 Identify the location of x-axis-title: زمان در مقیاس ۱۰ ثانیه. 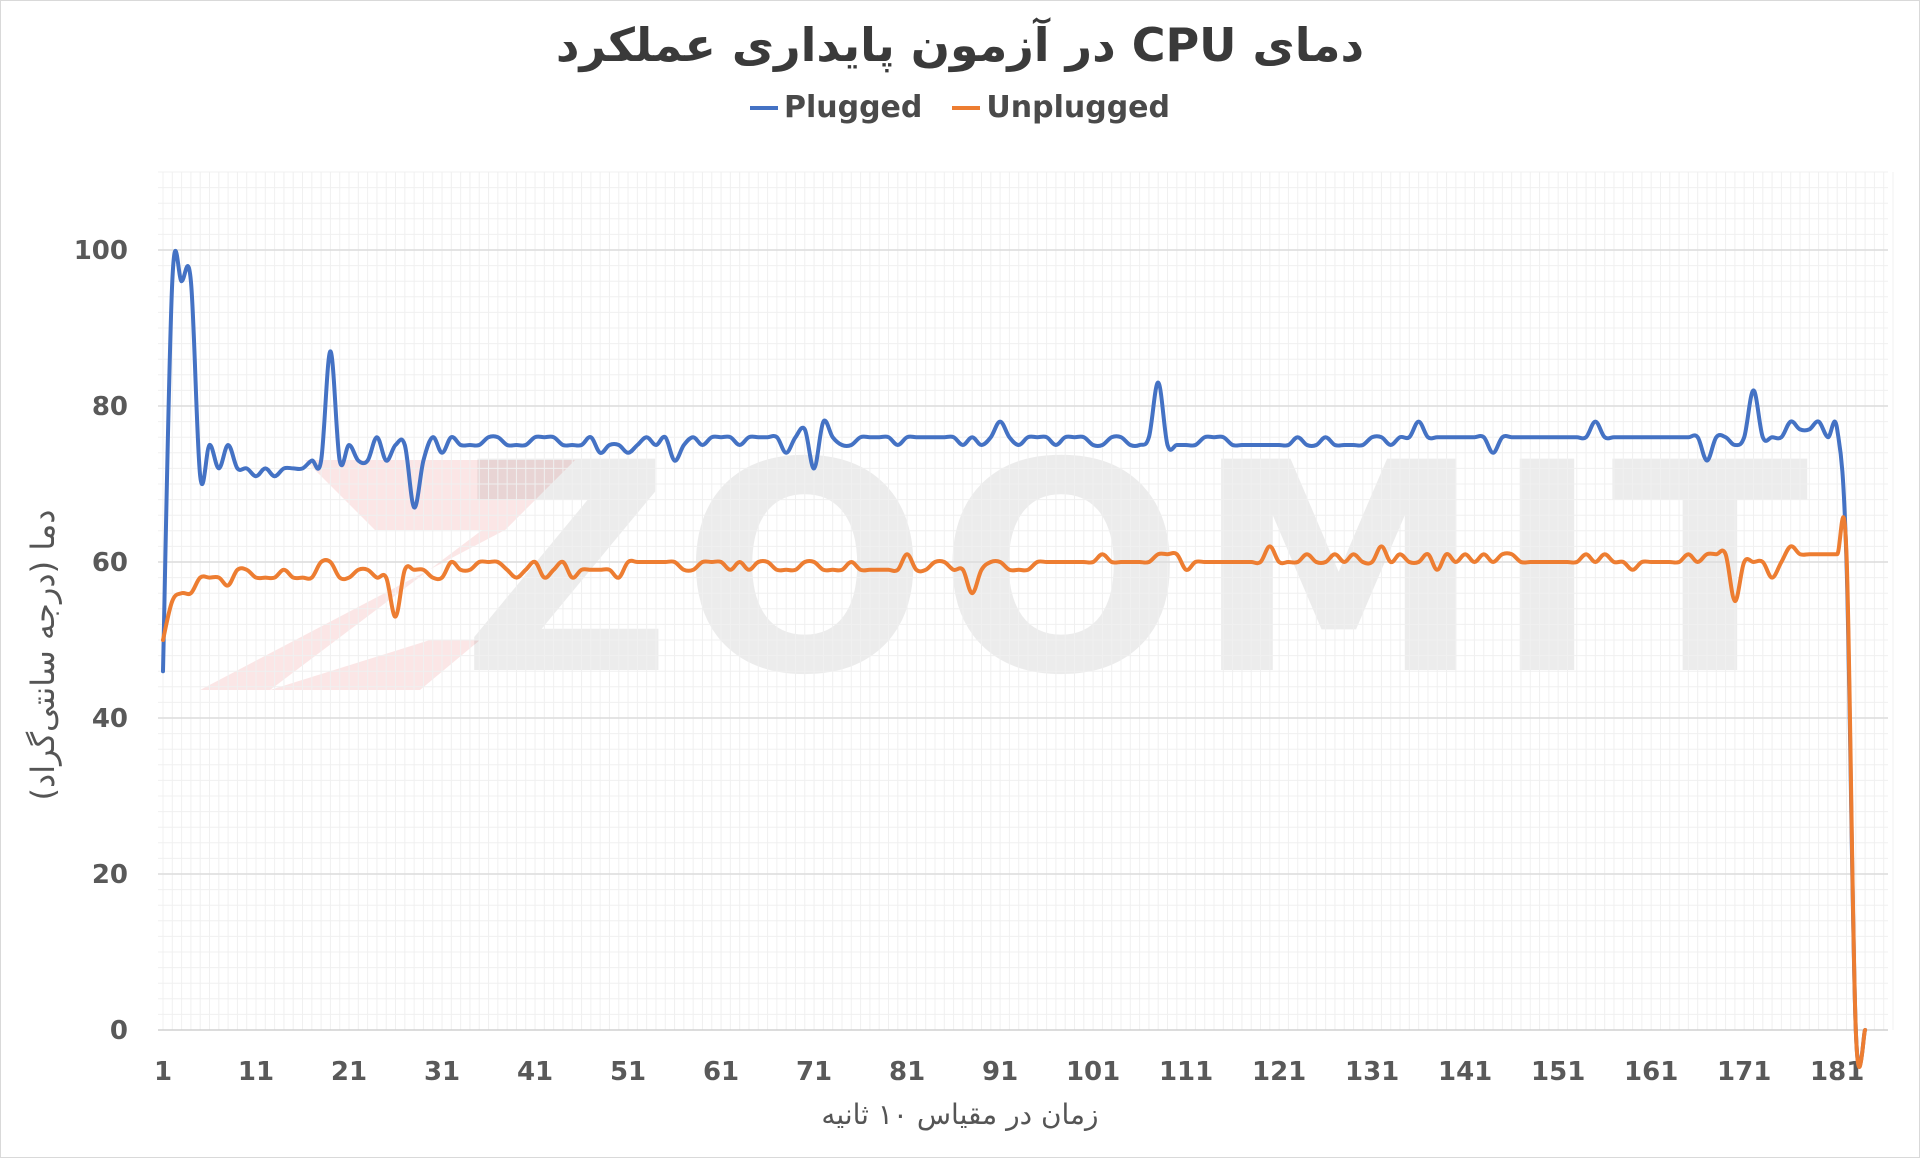
(960, 1114).